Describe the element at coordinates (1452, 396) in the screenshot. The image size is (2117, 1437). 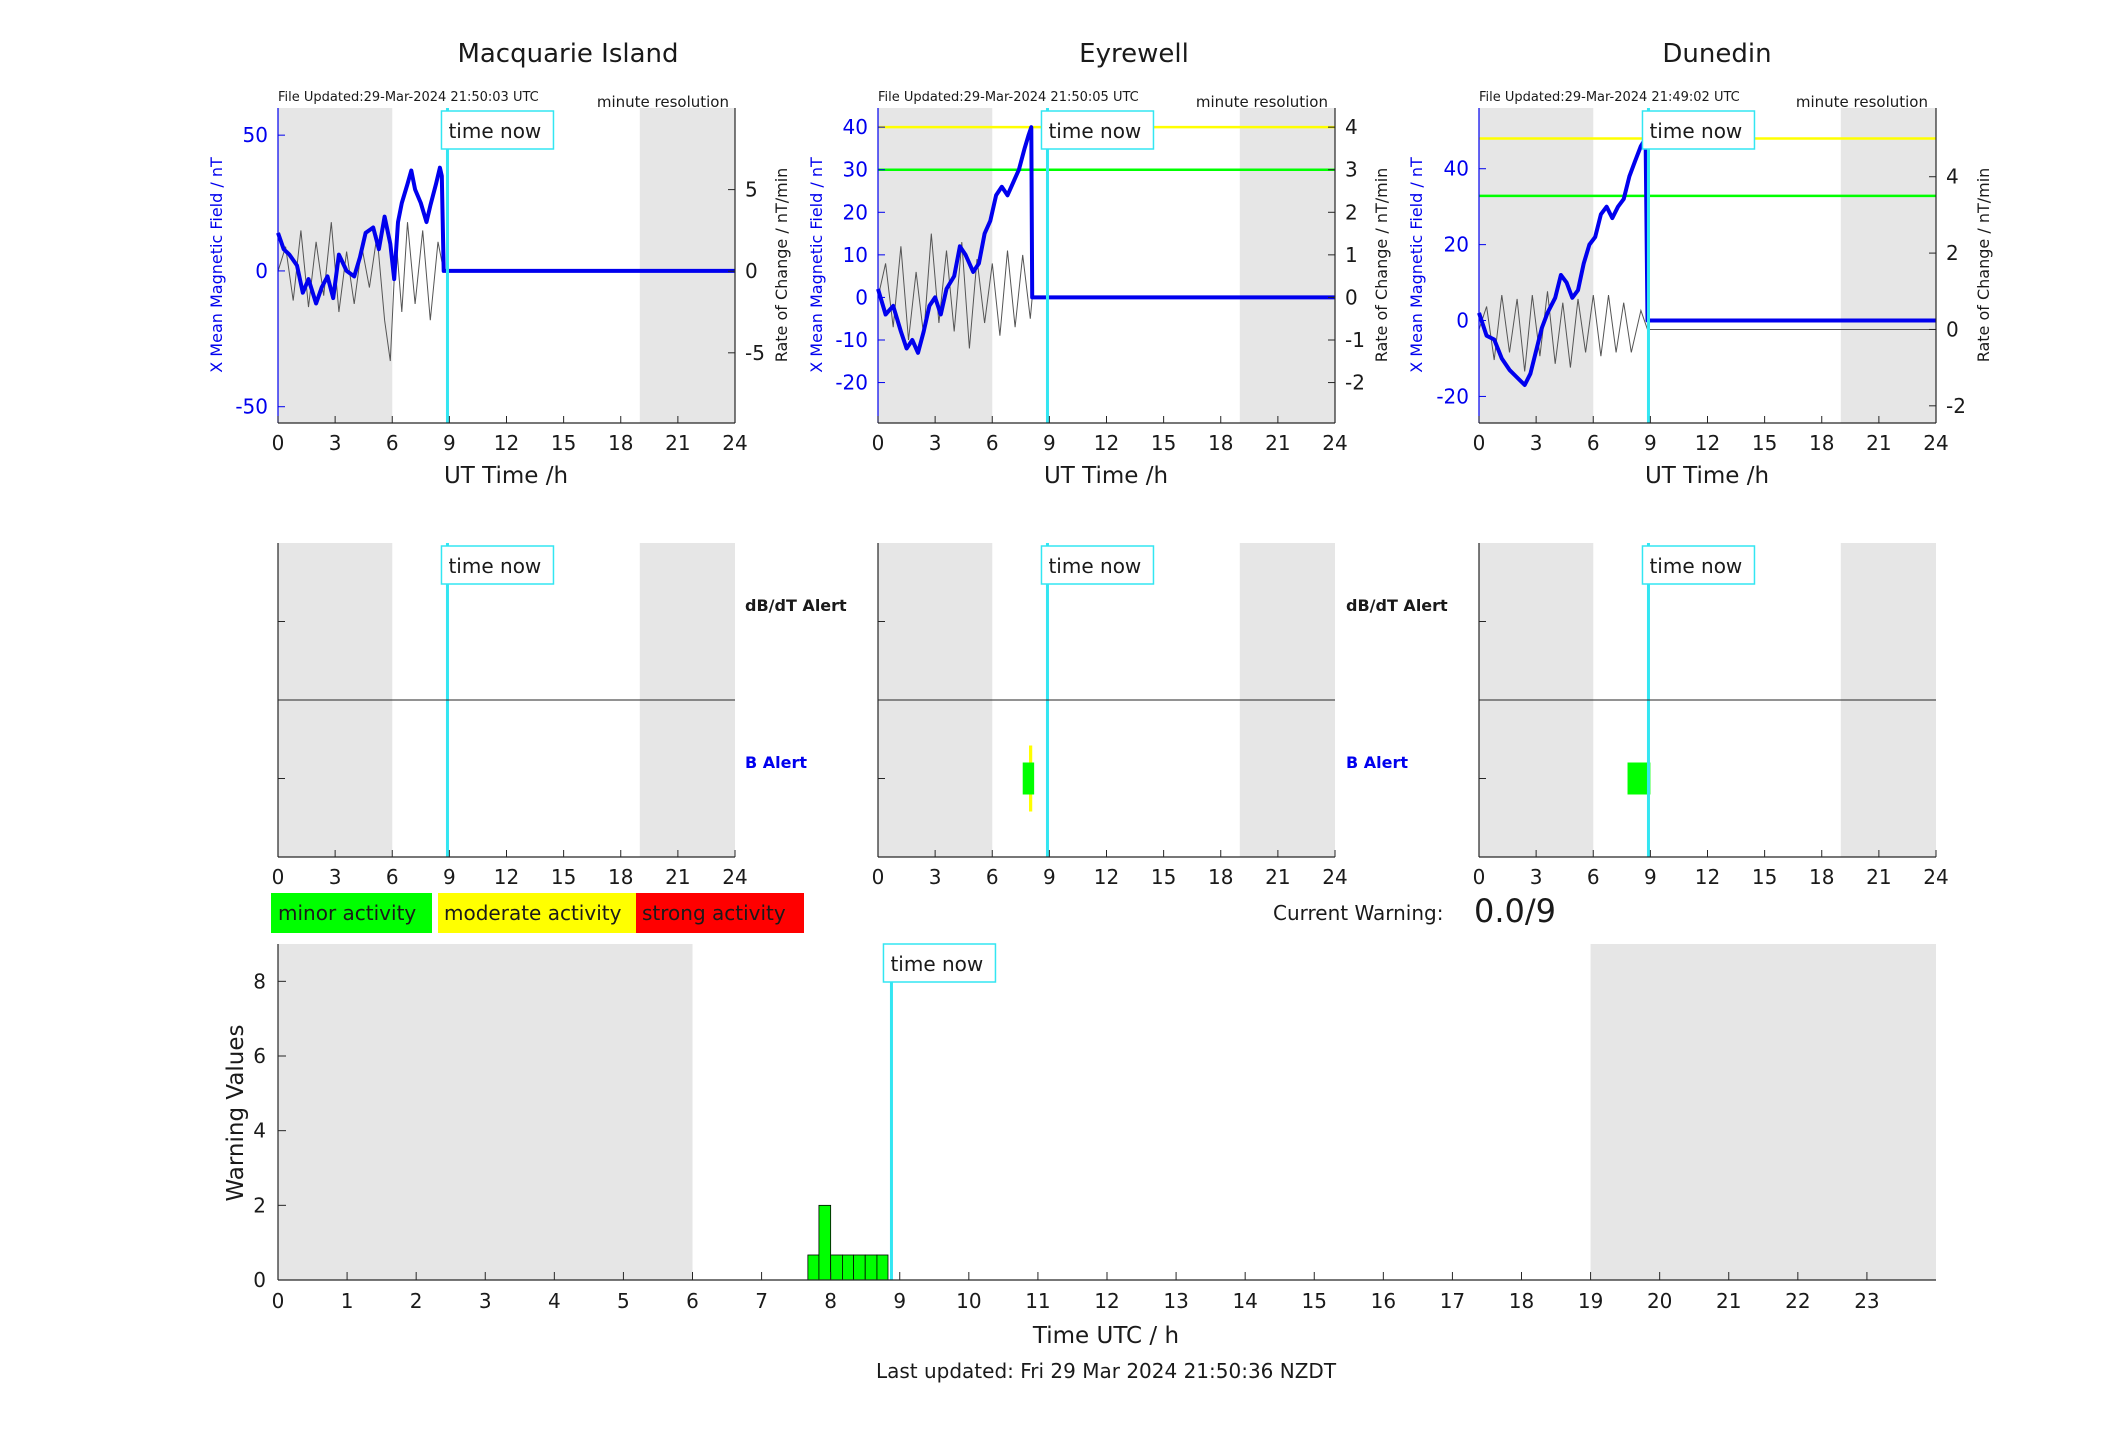
I see `dunedin-y-tick-label--20: -20` at that location.